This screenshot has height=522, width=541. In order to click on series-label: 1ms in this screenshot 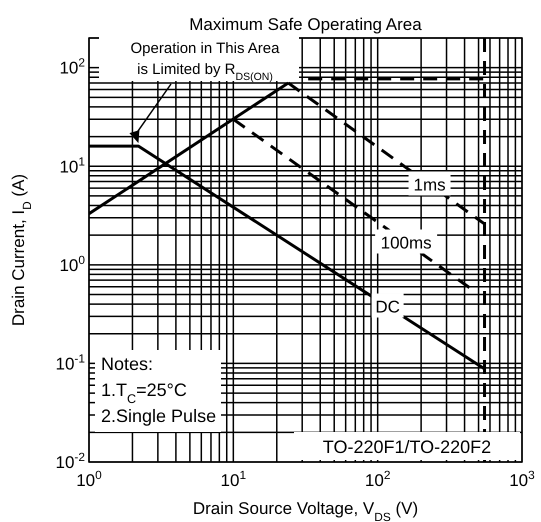, I will do `click(429, 184)`.